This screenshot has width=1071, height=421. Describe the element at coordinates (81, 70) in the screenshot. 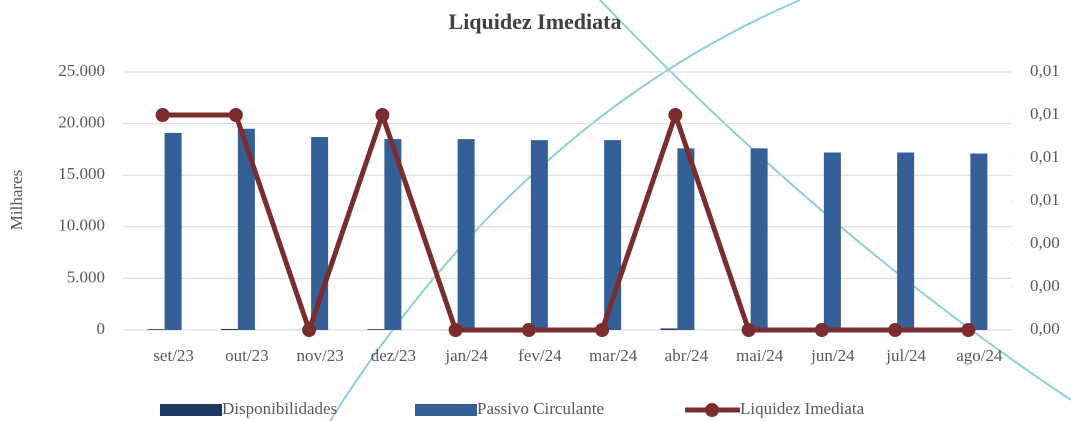

I see `y-tick-label: 25.000` at that location.